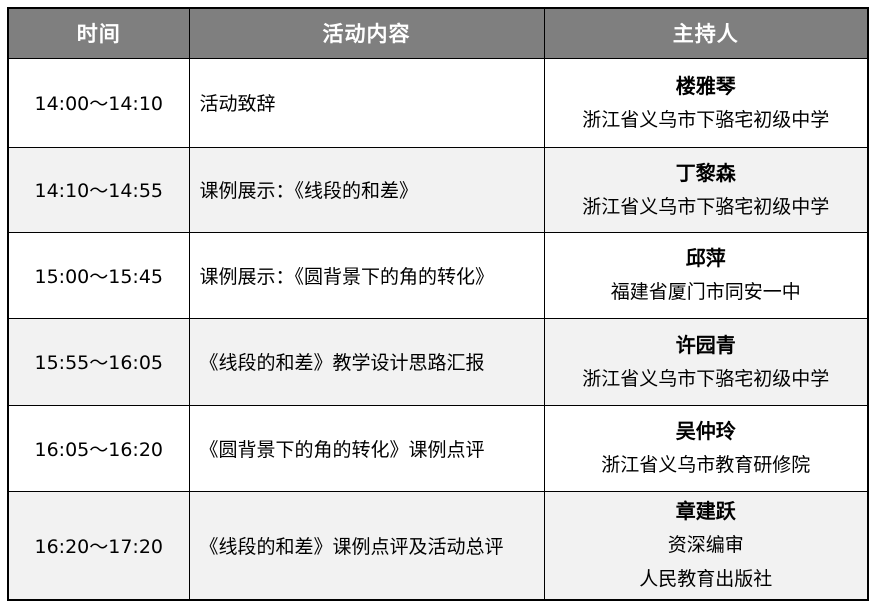 This screenshot has height=605, width=874. What do you see at coordinates (706, 102) in the screenshot?
I see `host-cell: 楼雅琴 浙江省义乌市下骆宅初级中学` at bounding box center [706, 102].